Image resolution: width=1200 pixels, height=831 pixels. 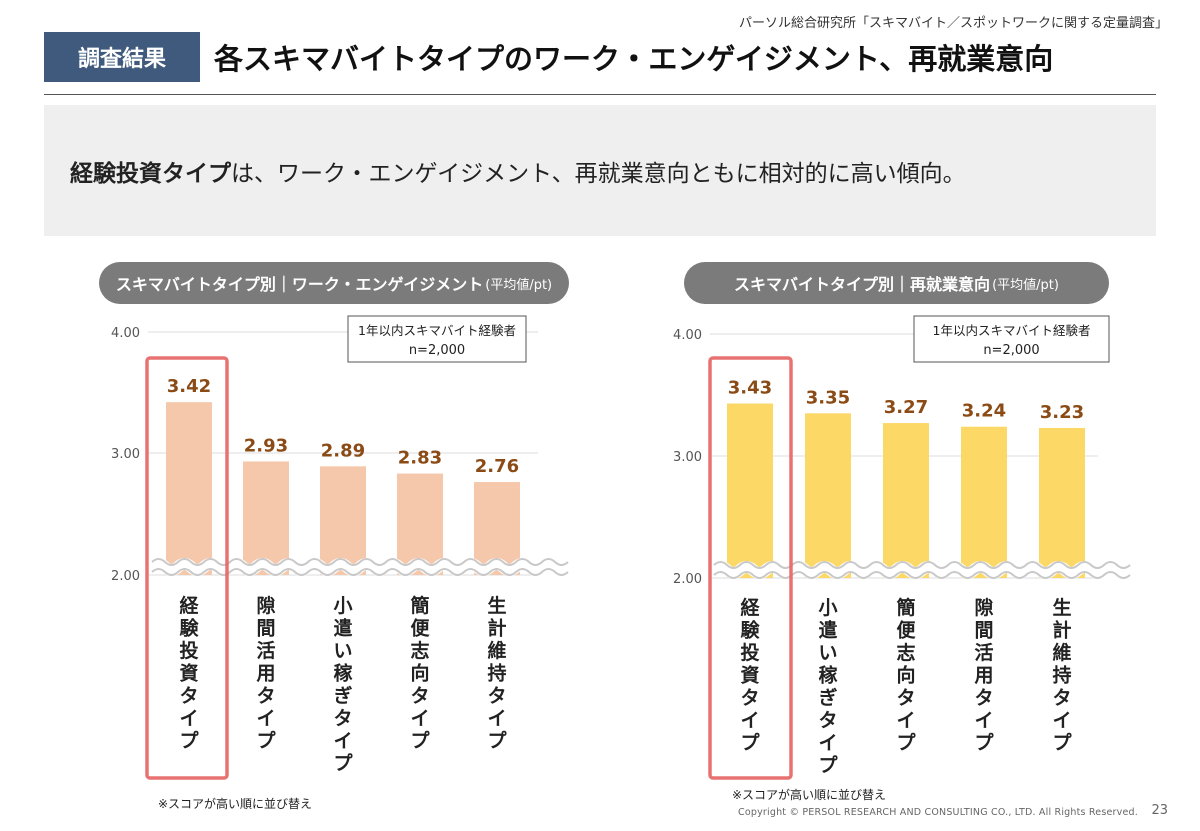 I want to click on right-ytick-label: 3.00, so click(x=687, y=457).